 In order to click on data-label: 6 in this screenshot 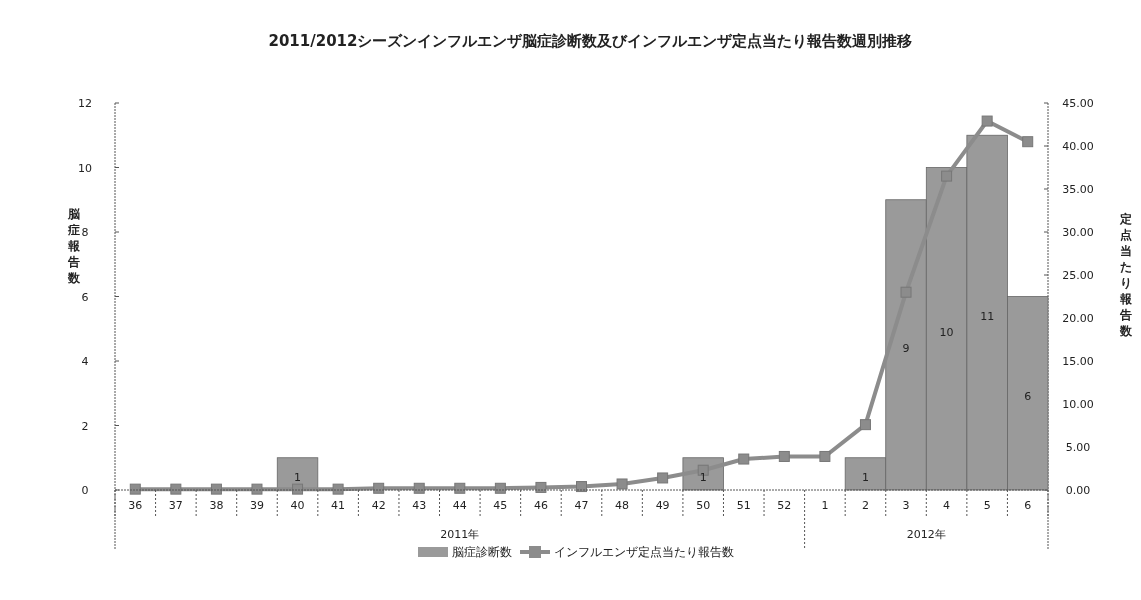, I will do `click(1028, 397)`.